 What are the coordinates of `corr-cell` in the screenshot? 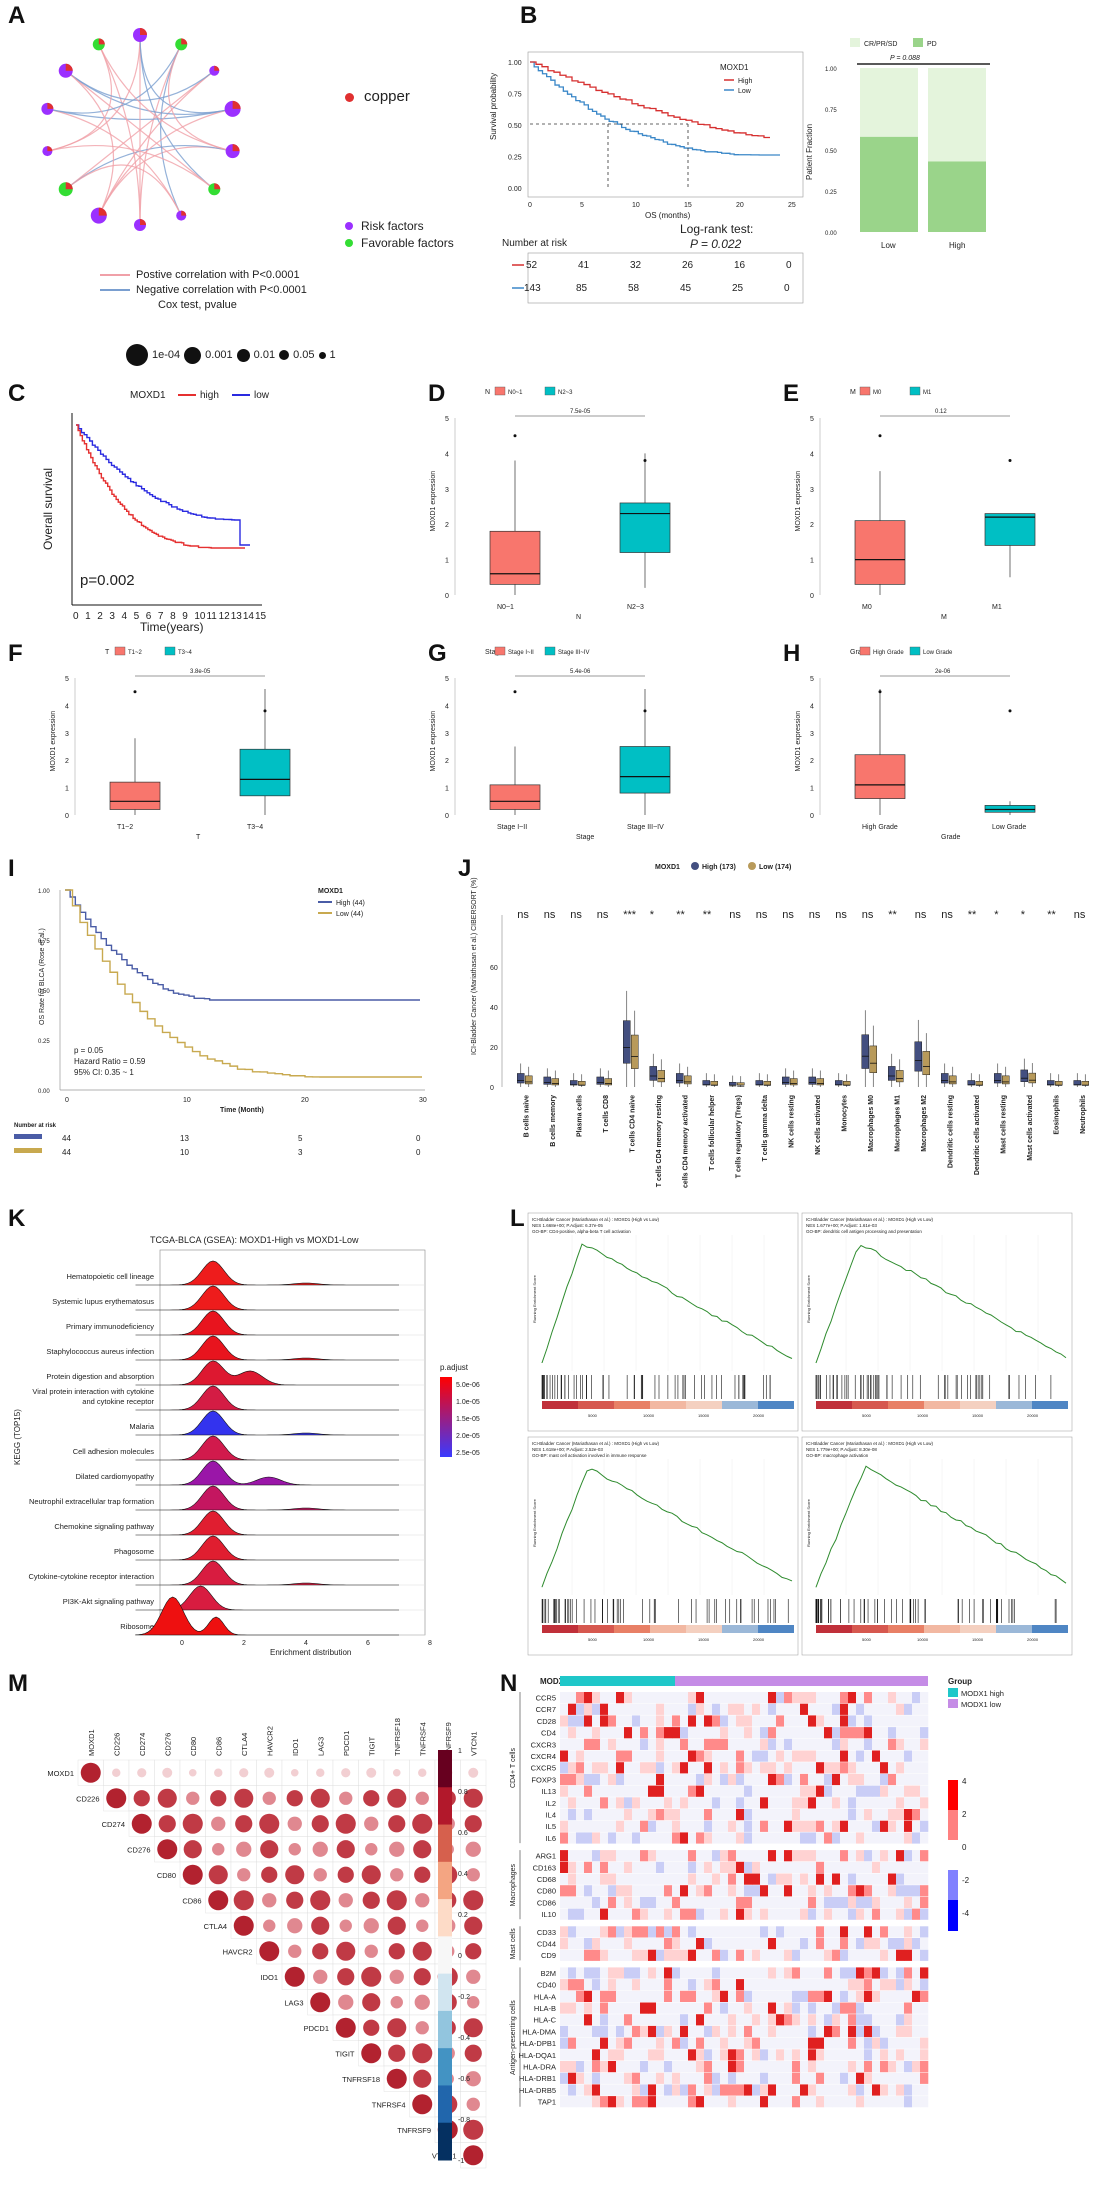 It's located at (243, 1772).